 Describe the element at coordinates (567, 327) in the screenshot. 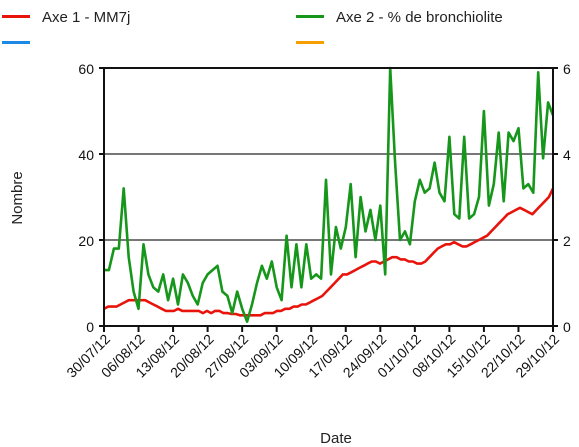

I see `y2-tick-label: 0` at that location.